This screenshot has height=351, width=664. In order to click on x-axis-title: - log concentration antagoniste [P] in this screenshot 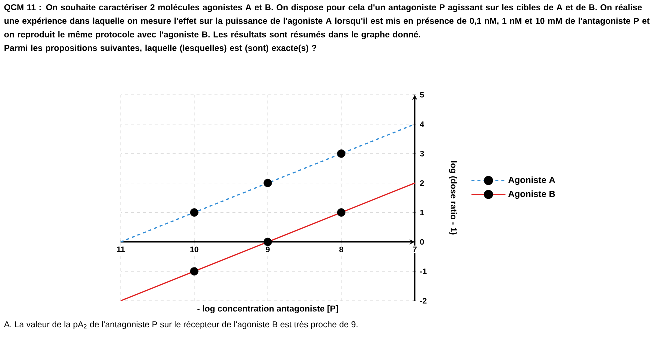, I will do `click(268, 310)`.